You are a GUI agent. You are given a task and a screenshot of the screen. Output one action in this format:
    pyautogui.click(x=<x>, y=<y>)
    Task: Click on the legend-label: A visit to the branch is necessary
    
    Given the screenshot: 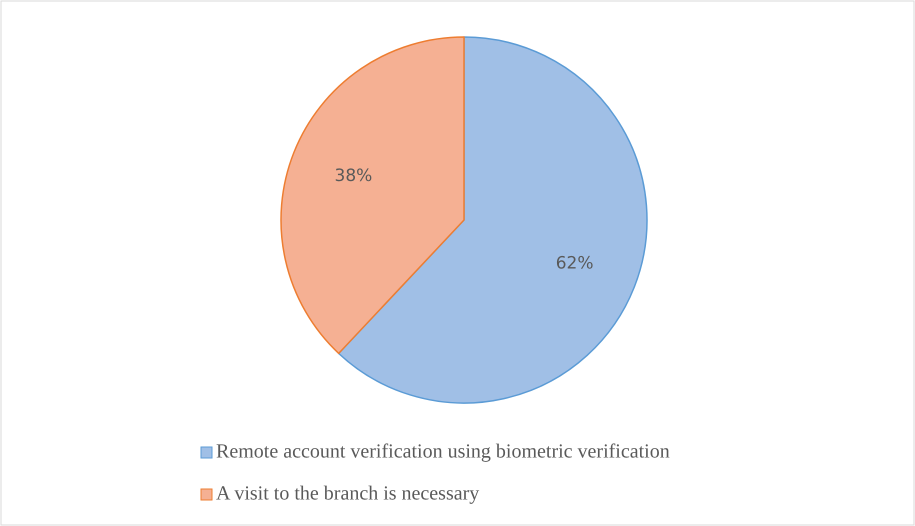 What is the action you would take?
    pyautogui.click(x=348, y=493)
    